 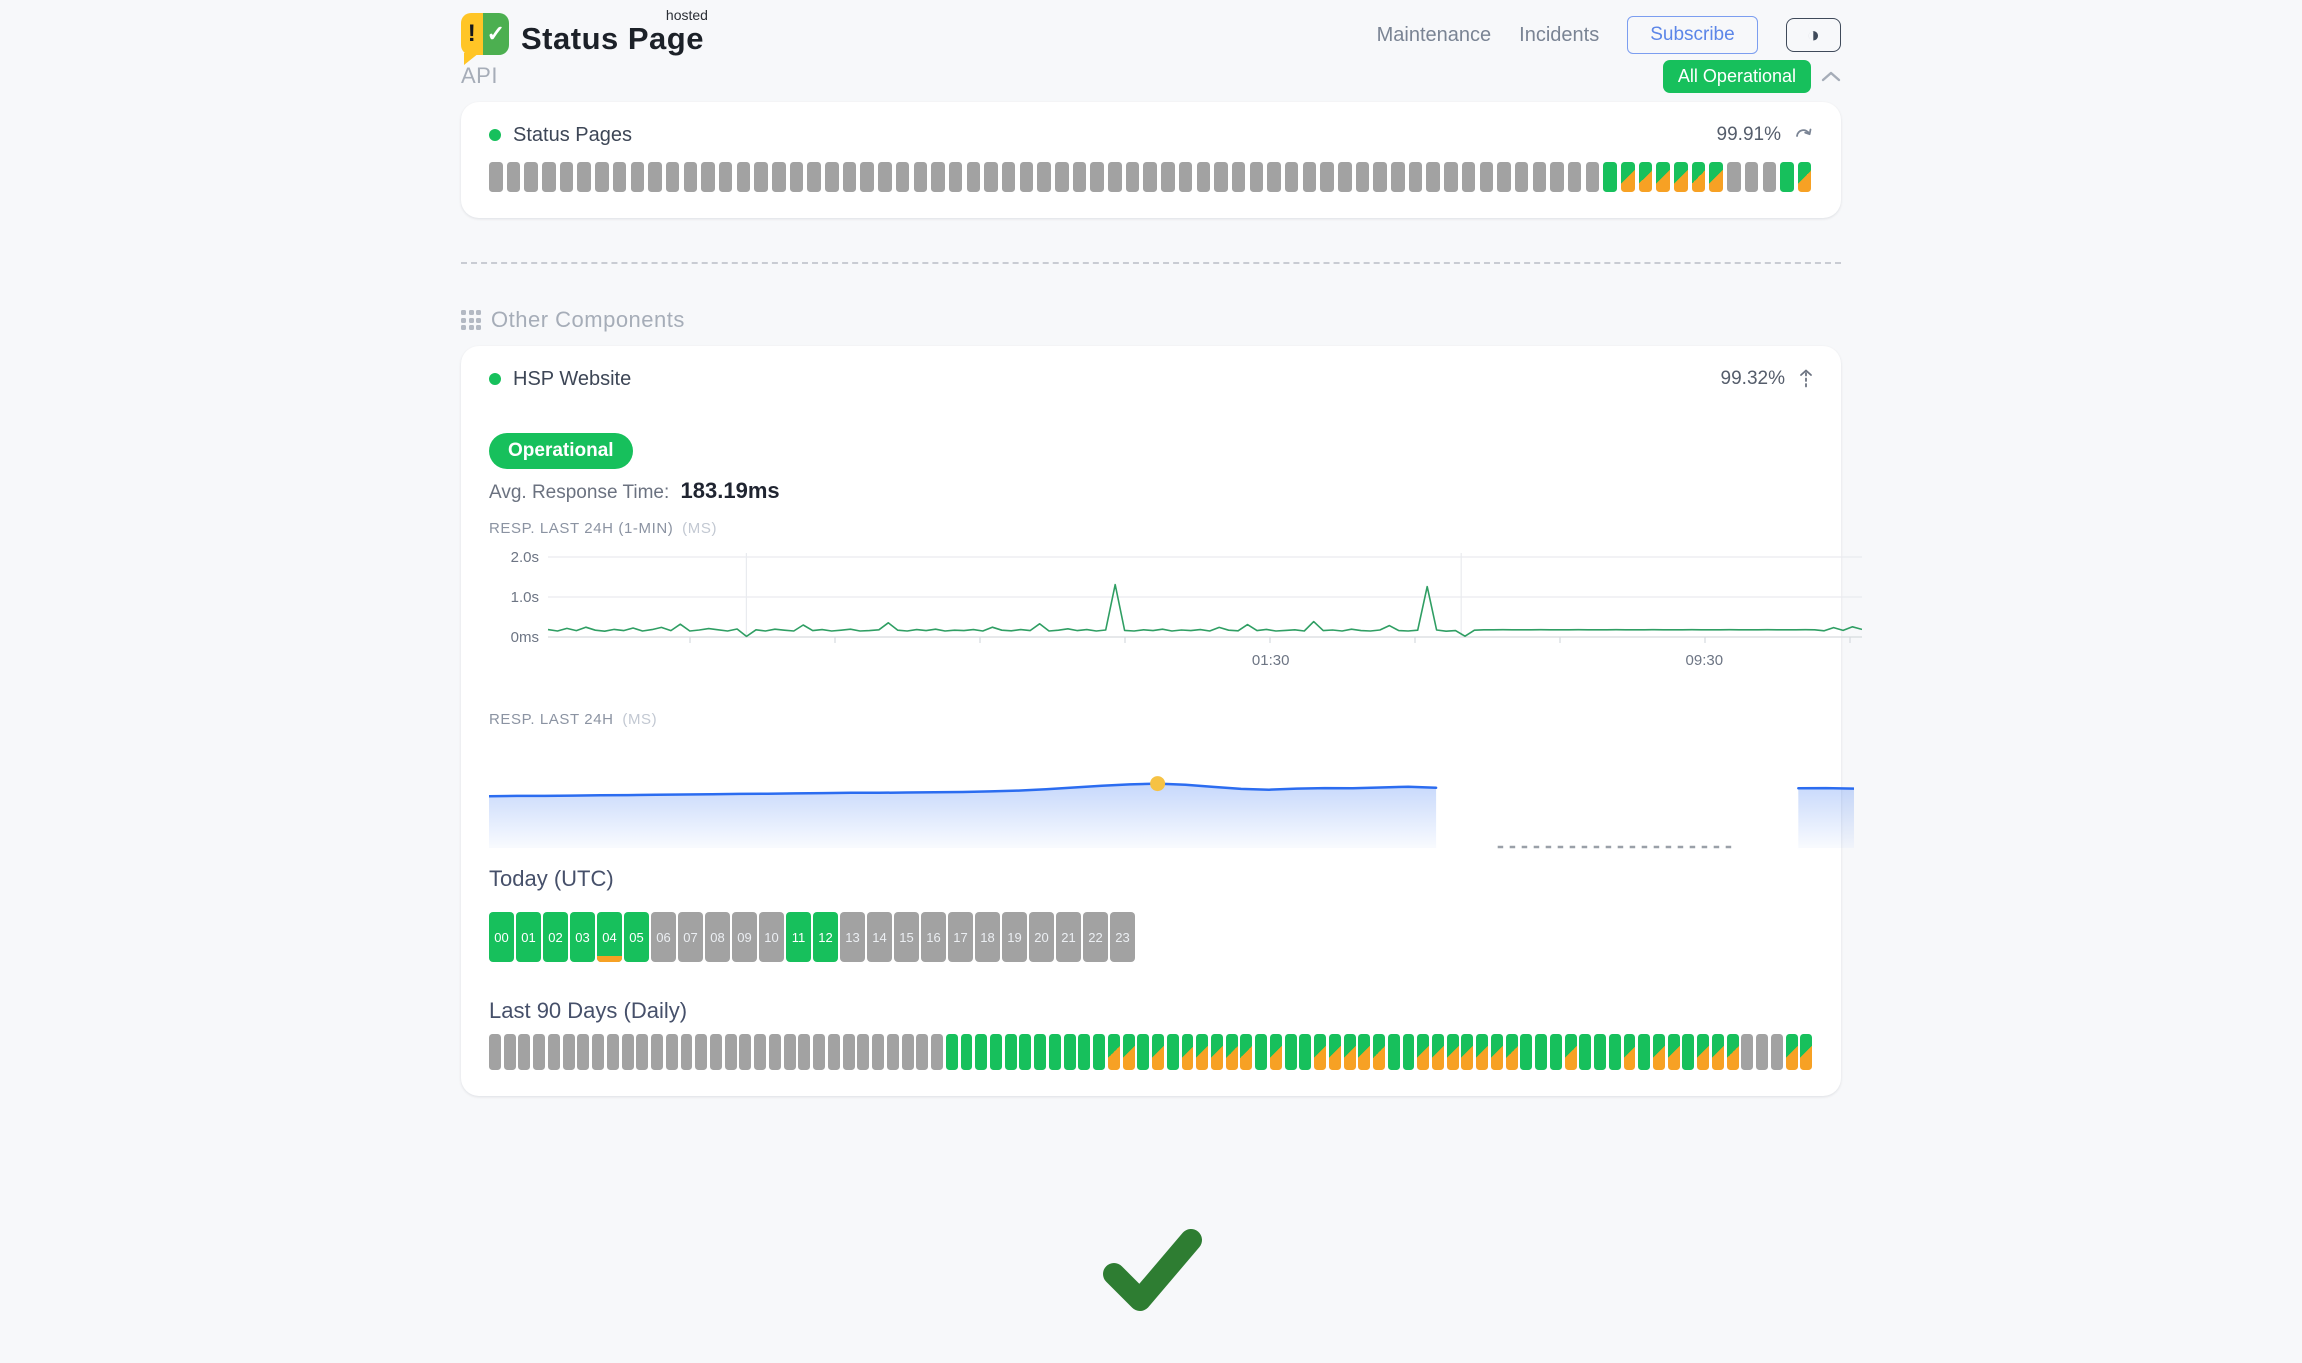 What do you see at coordinates (987, 937) in the screenshot?
I see `hour-block-18: 18` at bounding box center [987, 937].